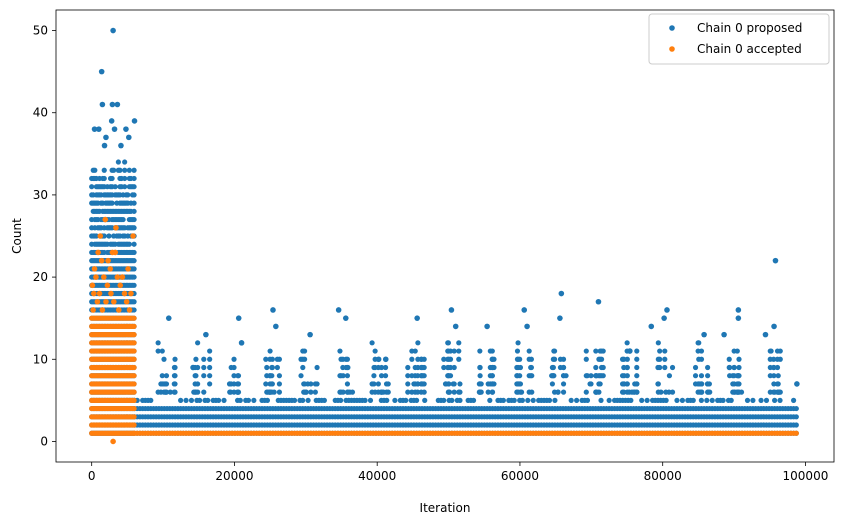 This screenshot has height=525, width=841. What do you see at coordinates (40, 277) in the screenshot?
I see `y-tick-label: 20` at bounding box center [40, 277].